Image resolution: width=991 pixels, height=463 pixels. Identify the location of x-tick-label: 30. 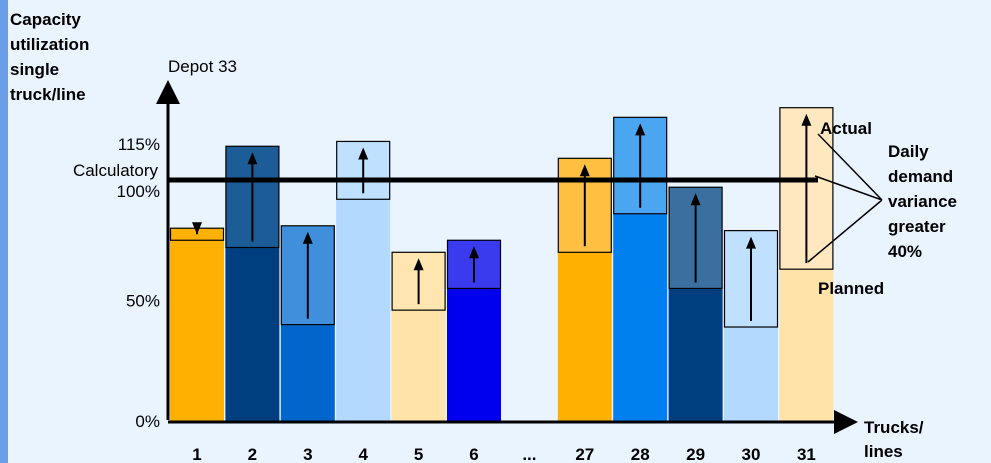
(751, 454).